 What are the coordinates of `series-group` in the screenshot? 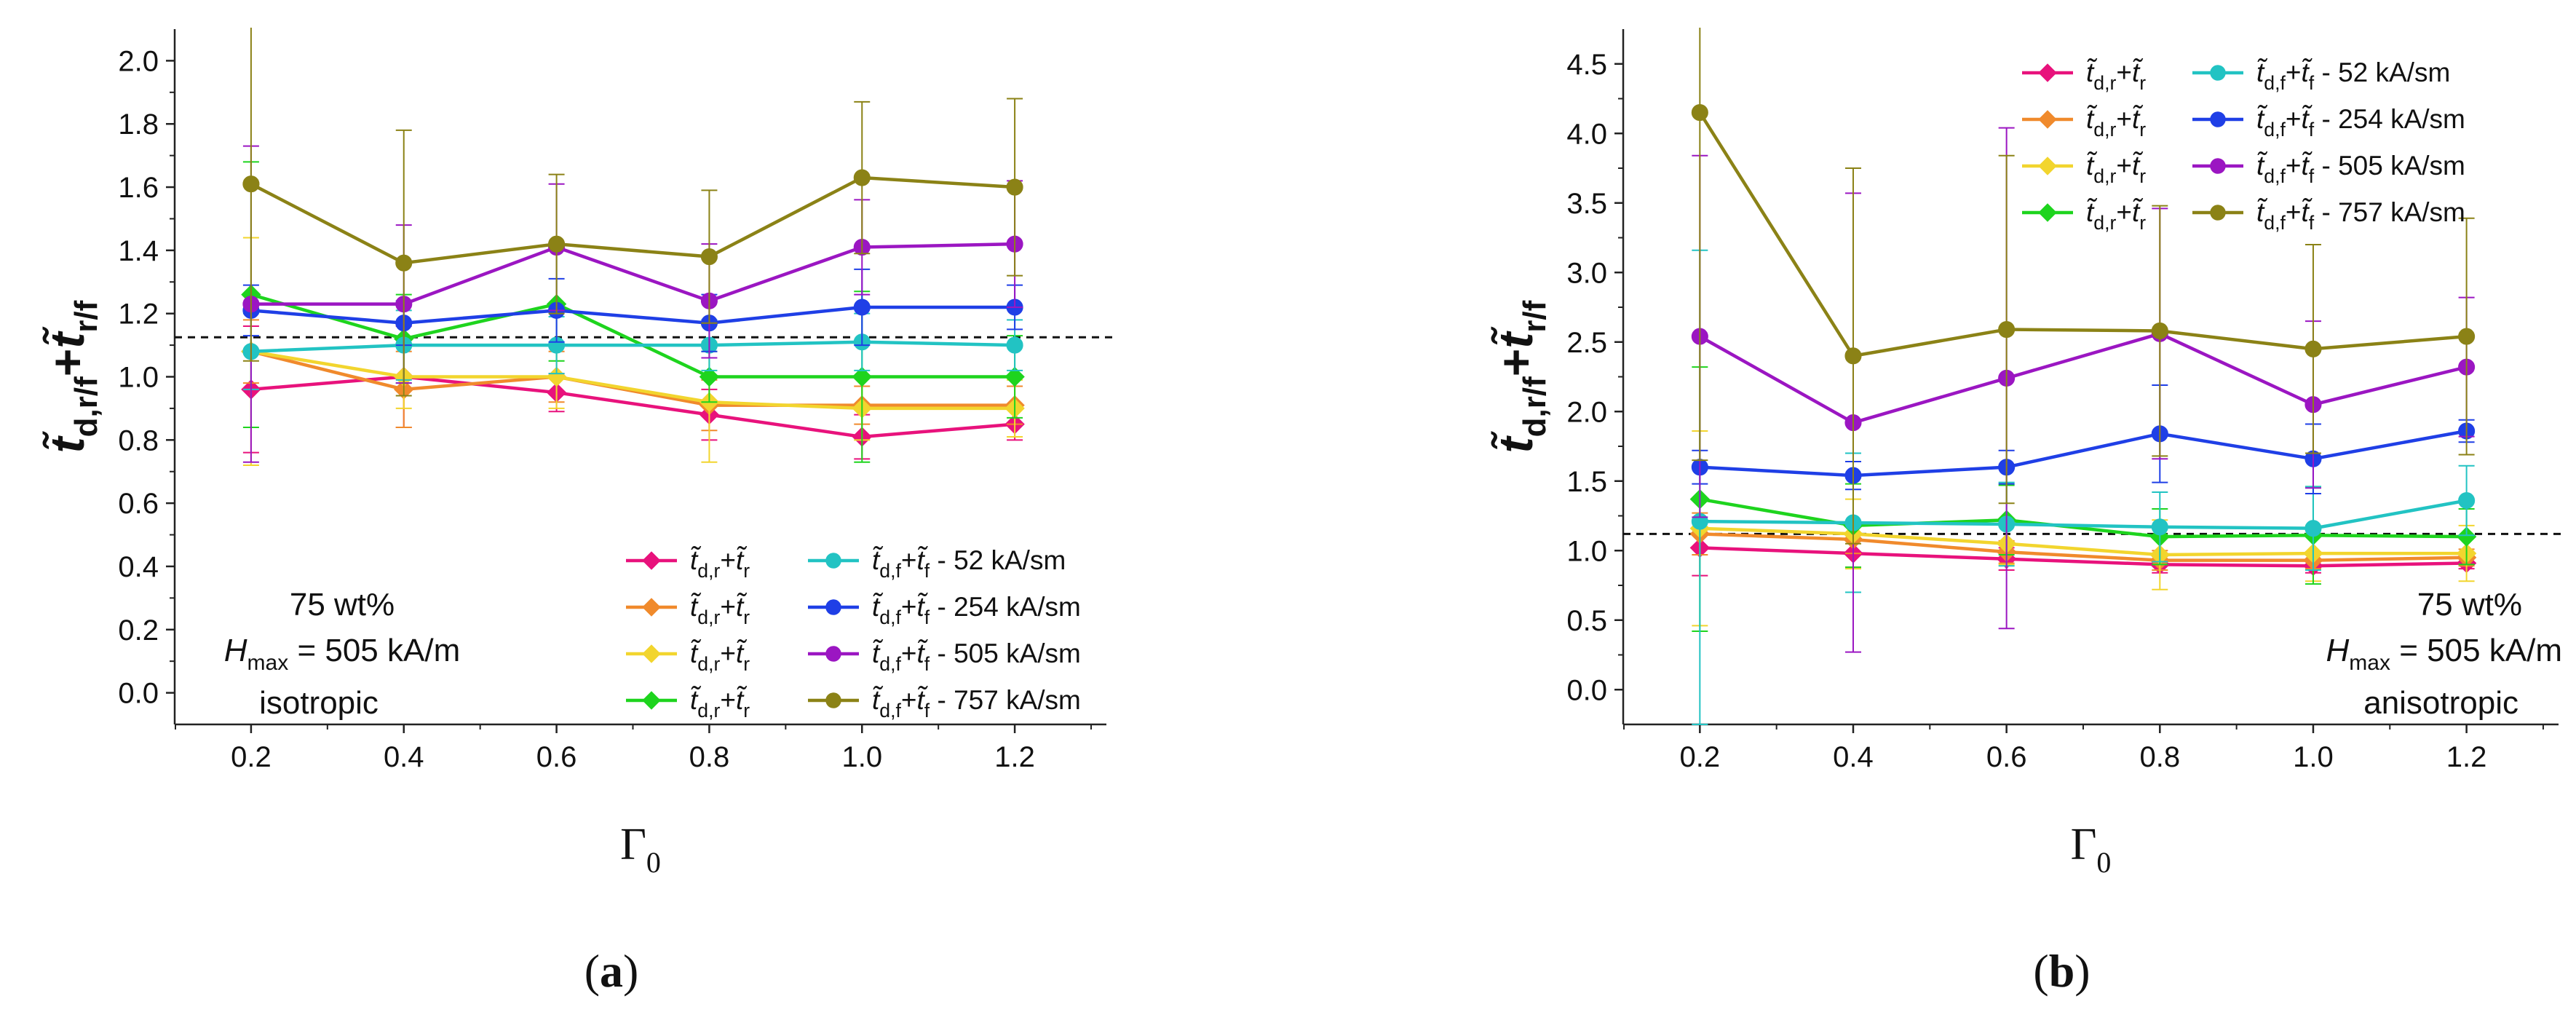 It's located at (633, 248).